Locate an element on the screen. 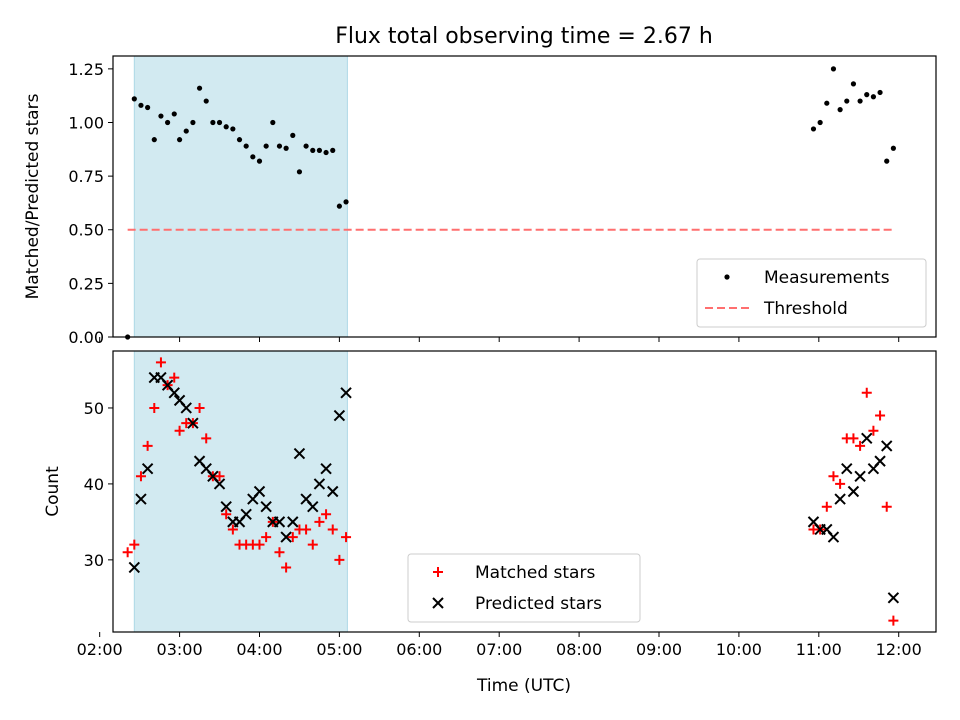  legend-box is located at coordinates (524, 588).